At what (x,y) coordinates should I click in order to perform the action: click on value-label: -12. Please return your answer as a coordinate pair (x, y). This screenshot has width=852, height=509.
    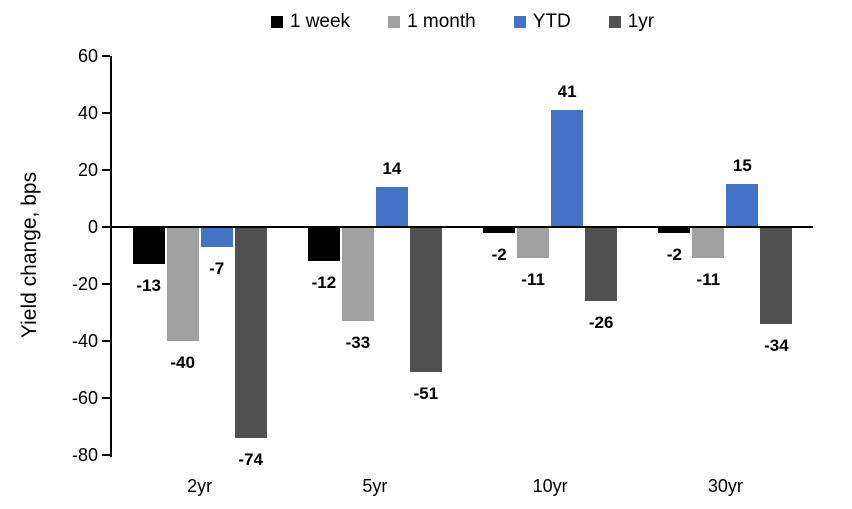
    Looking at the image, I should click on (324, 283).